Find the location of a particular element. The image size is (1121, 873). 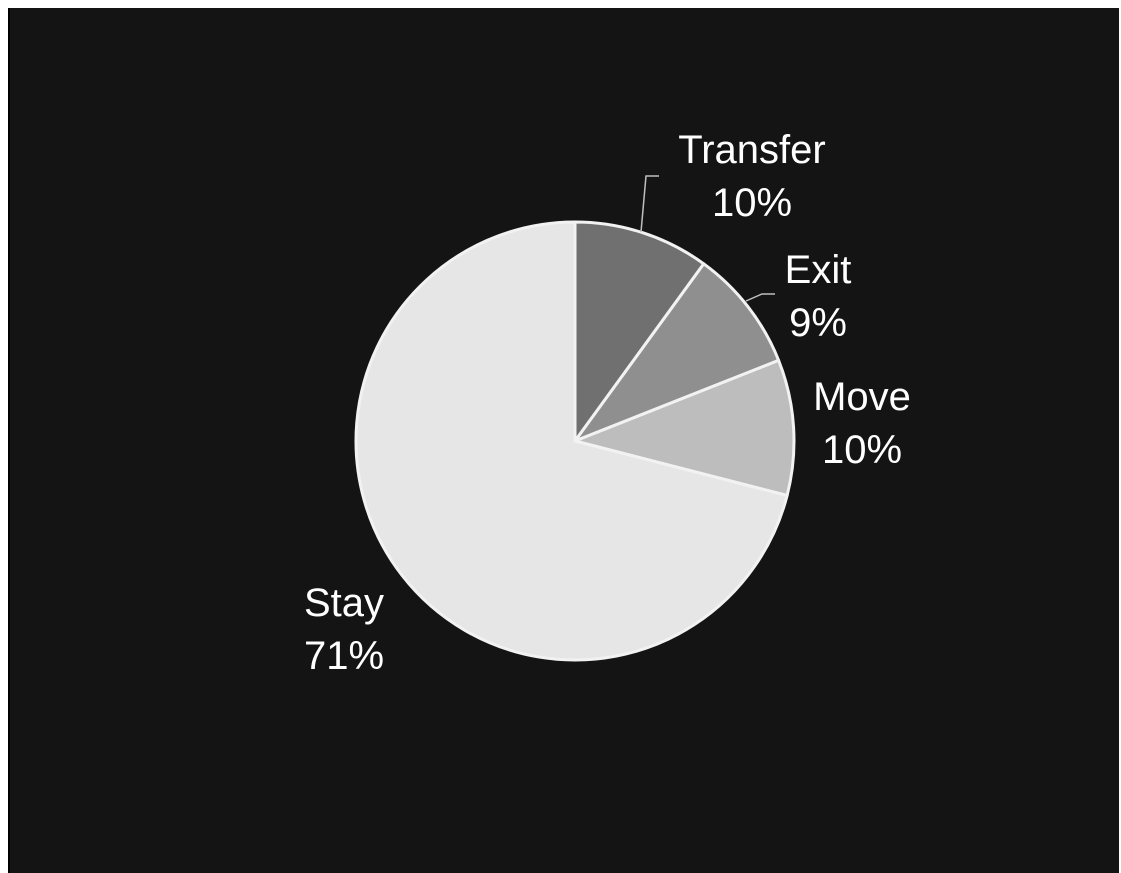

pie-slice-move is located at coordinates (684, 427).